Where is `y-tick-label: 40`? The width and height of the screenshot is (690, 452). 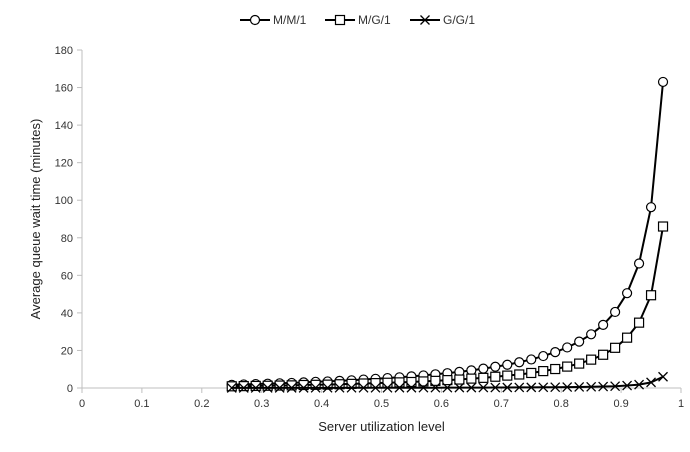
y-tick-label: 40 is located at coordinates (67, 314).